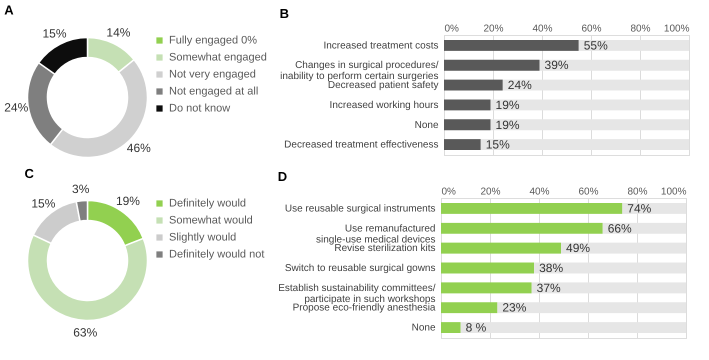 The width and height of the screenshot is (709, 360). Describe the element at coordinates (213, 40) in the screenshot. I see `legend-label: Fully engaged 0%` at that location.